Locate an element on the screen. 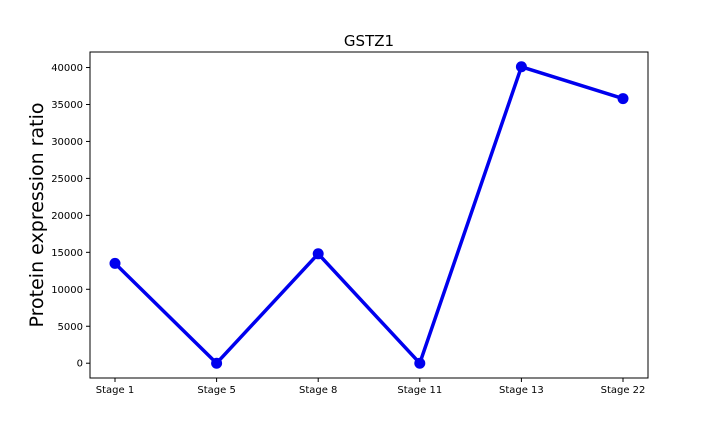 The height and width of the screenshot is (432, 720). y-tick-label: 10000 is located at coordinates (67, 290).